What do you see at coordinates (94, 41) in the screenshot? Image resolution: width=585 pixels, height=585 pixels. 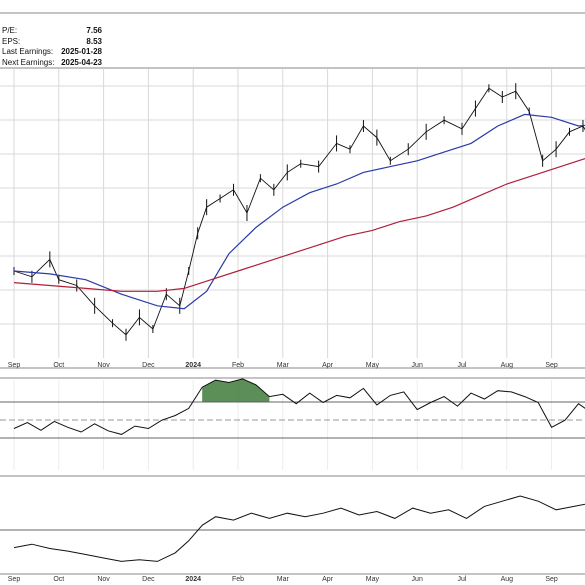 I see `eps-value: 8.53` at bounding box center [94, 41].